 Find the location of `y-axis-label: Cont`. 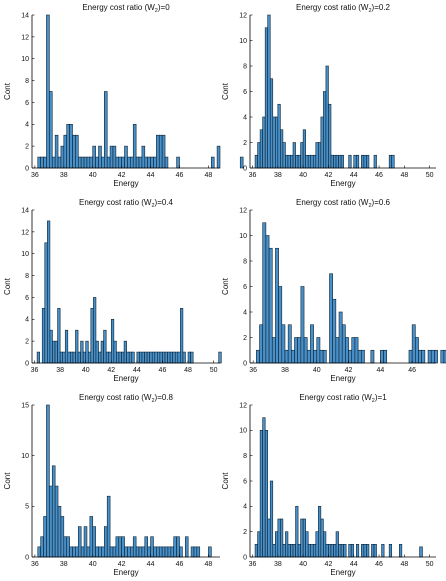

y-axis-label: Cont is located at coordinates (225, 481).